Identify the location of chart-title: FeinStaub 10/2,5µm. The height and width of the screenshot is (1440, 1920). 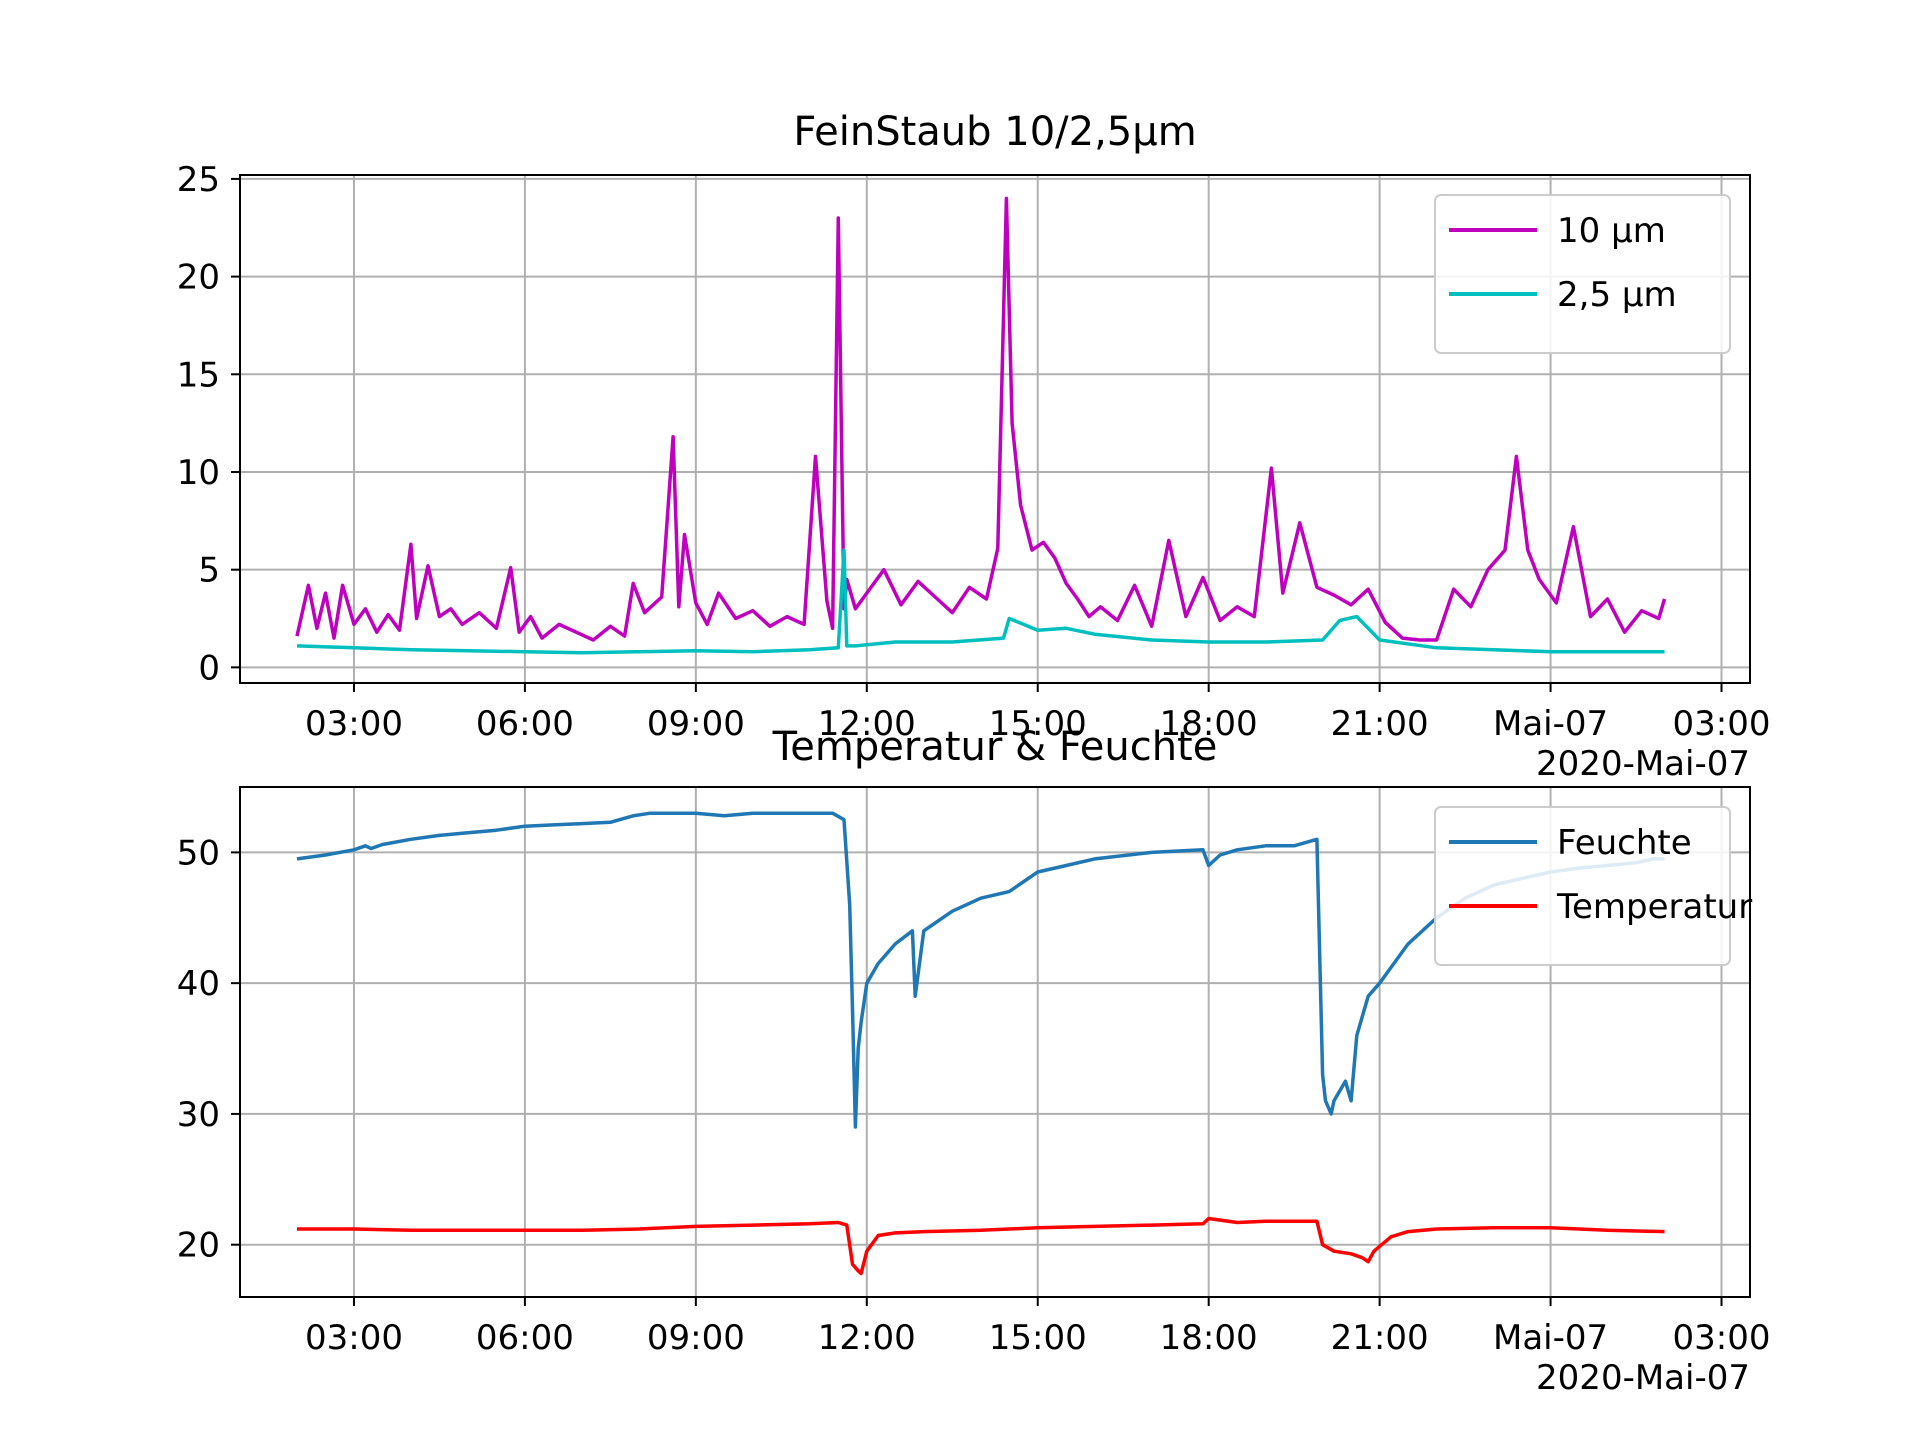
(994, 132).